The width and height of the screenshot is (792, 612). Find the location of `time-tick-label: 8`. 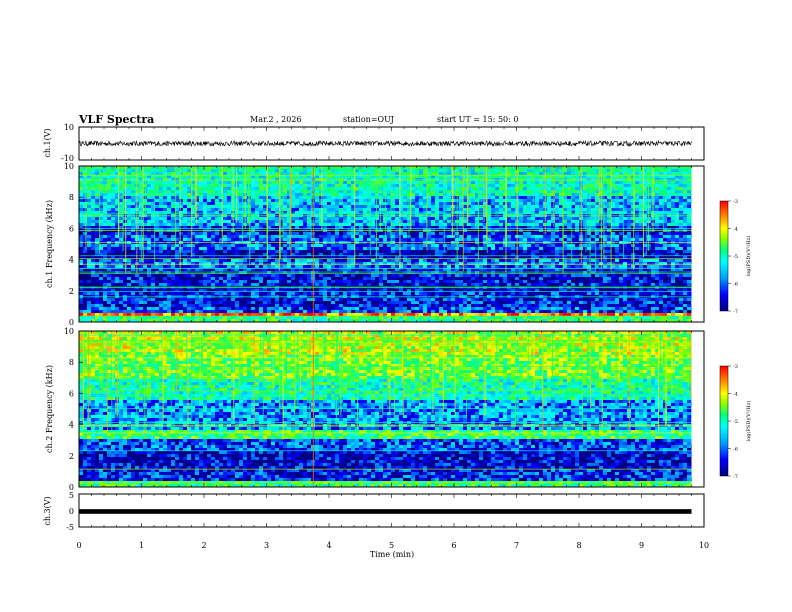

time-tick-label: 8 is located at coordinates (578, 545).